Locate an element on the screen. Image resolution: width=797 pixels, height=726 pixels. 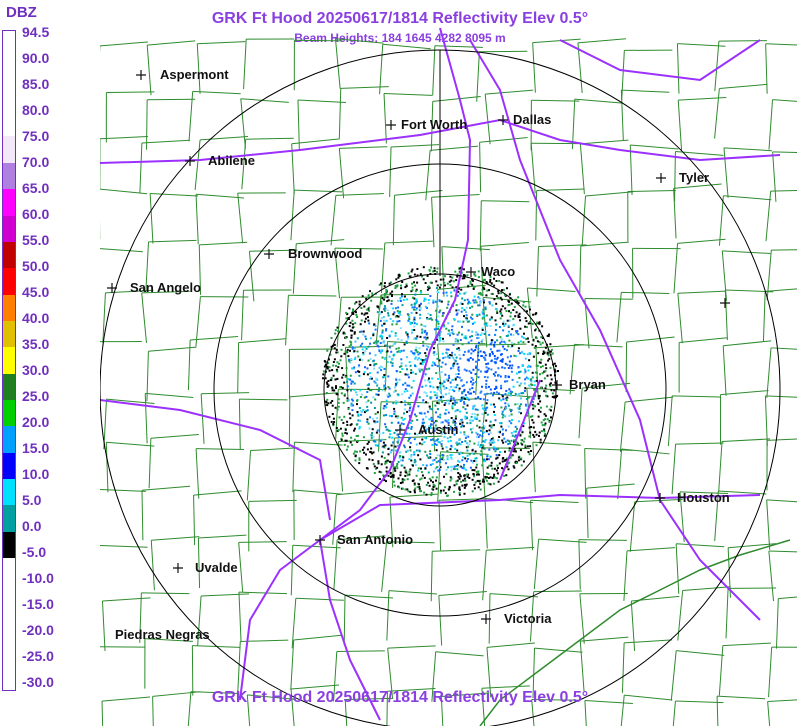
city-label: Brownwood is located at coordinates (325, 253).